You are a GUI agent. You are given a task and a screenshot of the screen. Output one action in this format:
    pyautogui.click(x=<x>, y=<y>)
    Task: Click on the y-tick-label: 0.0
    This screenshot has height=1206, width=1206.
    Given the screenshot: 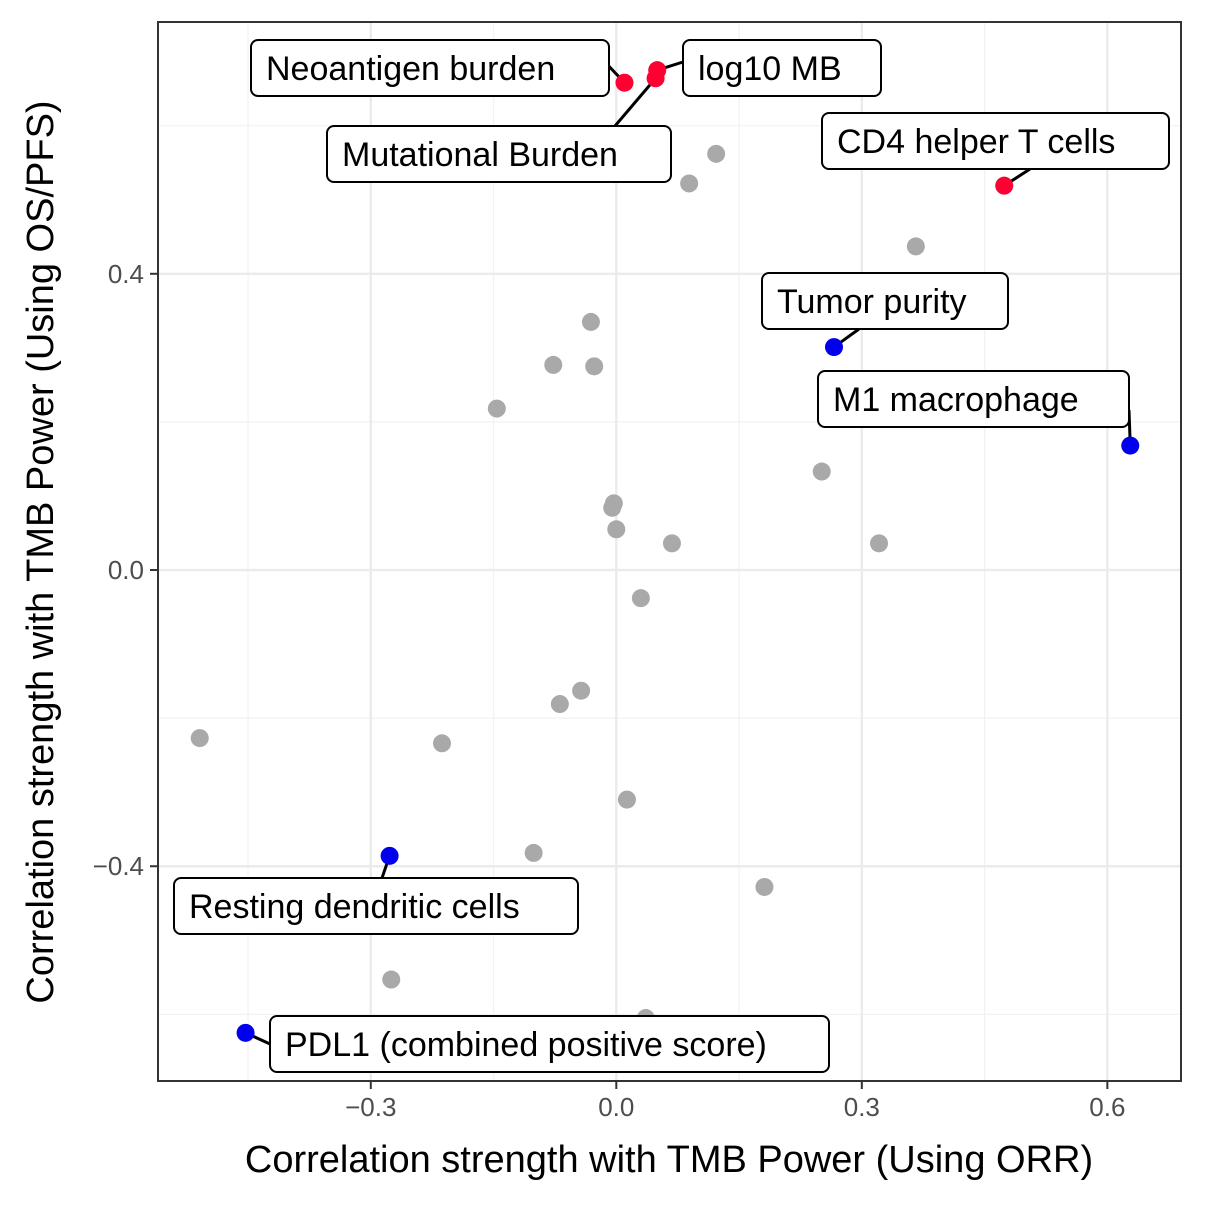 What is the action you would take?
    pyautogui.click(x=126, y=570)
    